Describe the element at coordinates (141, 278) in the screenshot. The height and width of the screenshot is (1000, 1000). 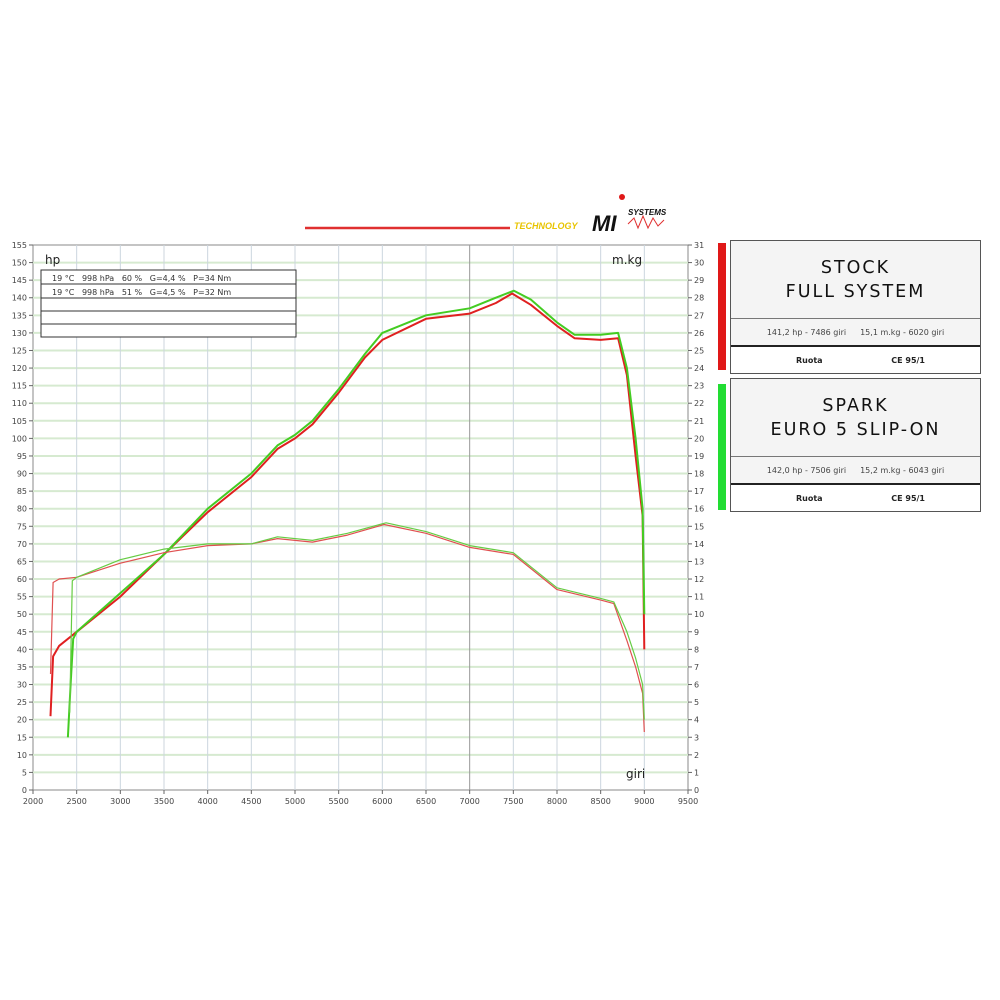
I see `conditions-row-1: 19 °C 998 hPa 60 % G=4,4 % P=34 Nm` at that location.